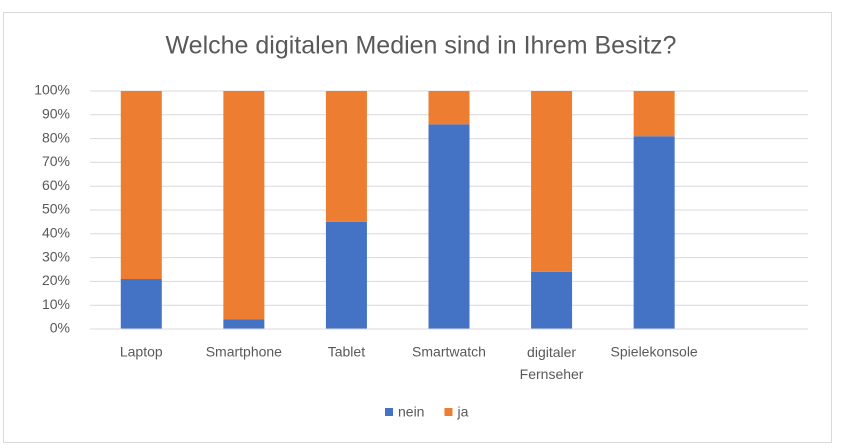 This screenshot has height=448, width=842. Describe the element at coordinates (141, 352) in the screenshot. I see `x-tick-label: Laptop` at that location.